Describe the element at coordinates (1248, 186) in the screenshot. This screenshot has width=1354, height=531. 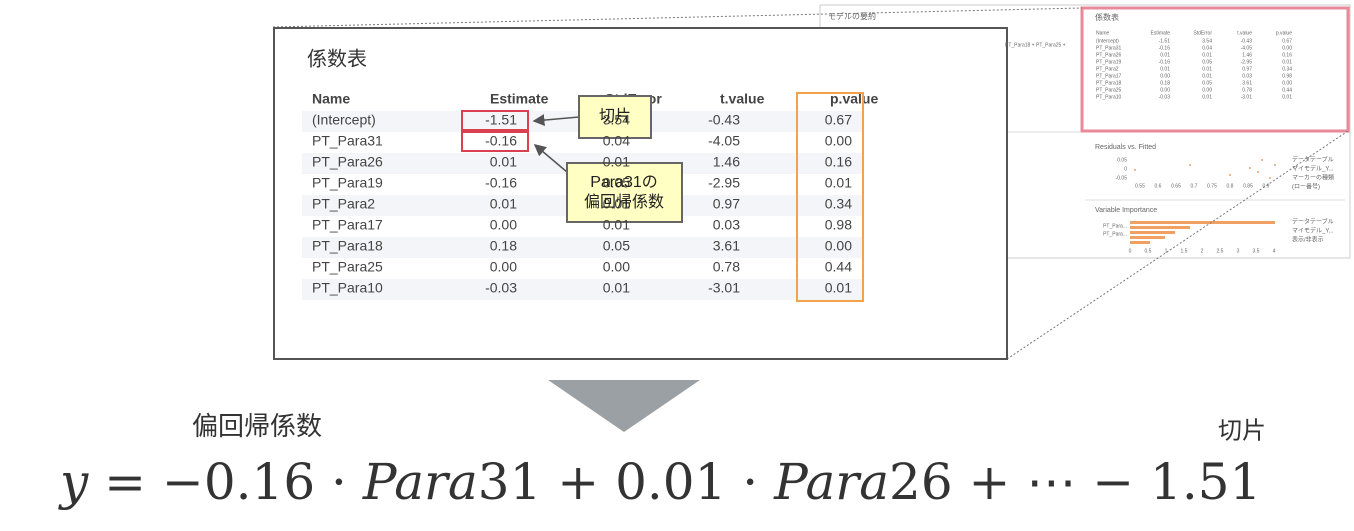
I see `thumb-tick: 0.85` at that location.